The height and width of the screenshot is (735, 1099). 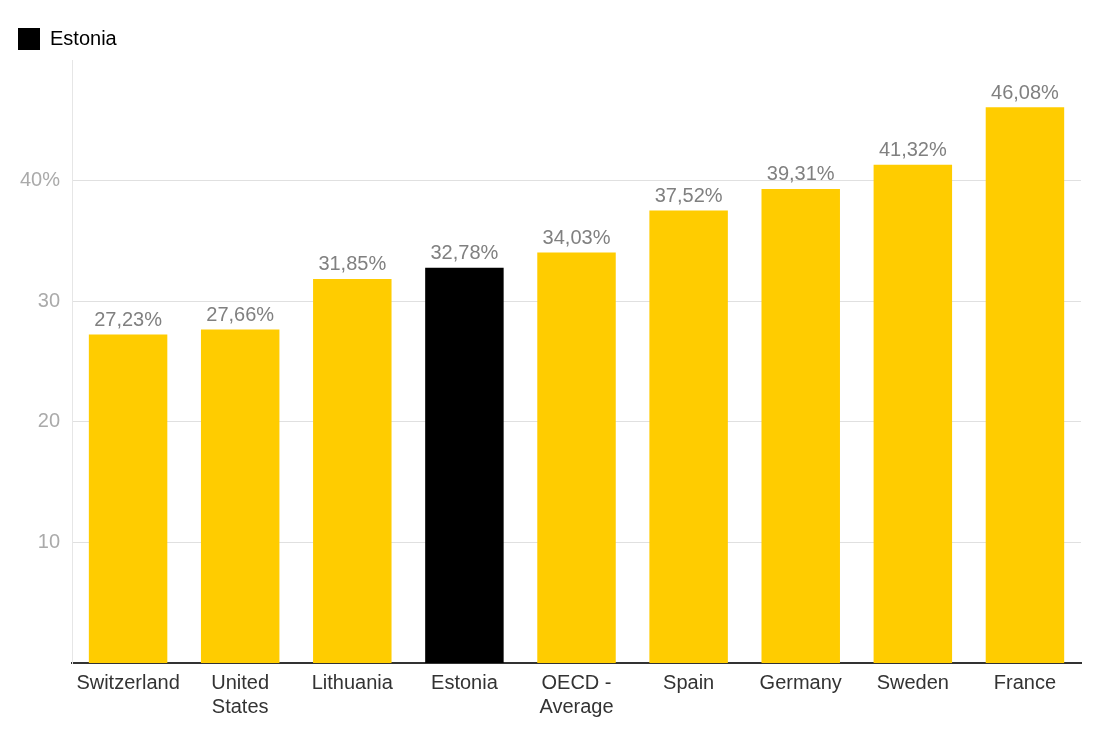 What do you see at coordinates (128, 319) in the screenshot?
I see `data-label: 27,23%` at bounding box center [128, 319].